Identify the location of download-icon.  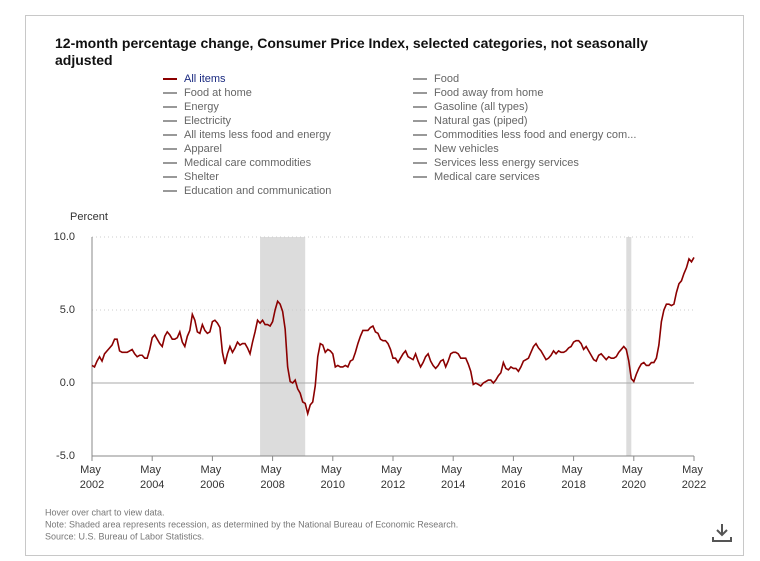
(722, 533).